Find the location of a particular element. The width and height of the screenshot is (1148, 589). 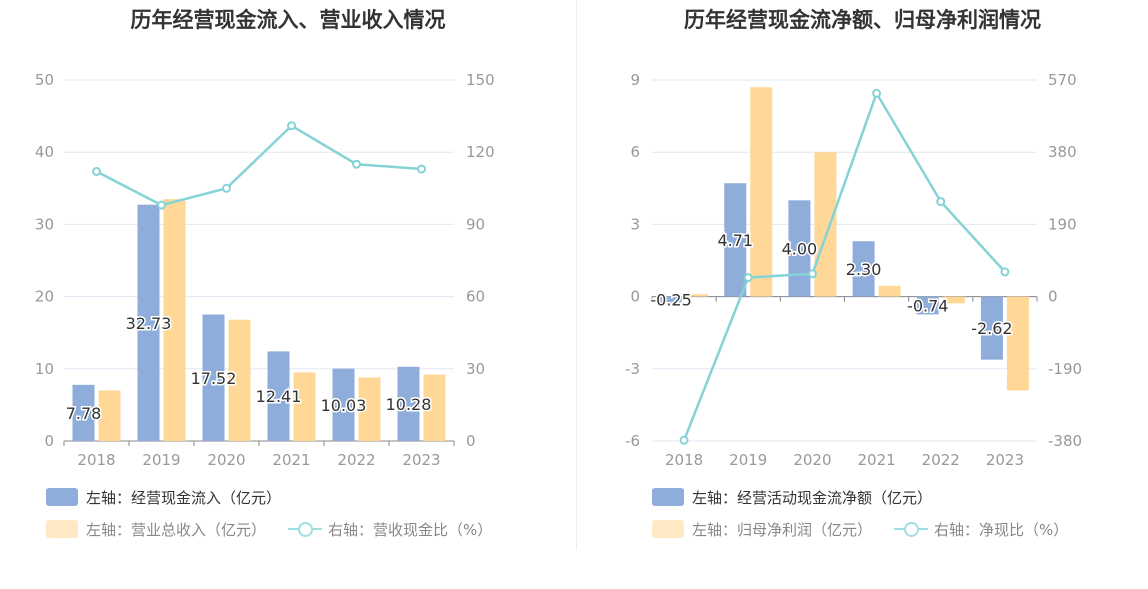

left-axis-tick-label: 3 is located at coordinates (635, 224).